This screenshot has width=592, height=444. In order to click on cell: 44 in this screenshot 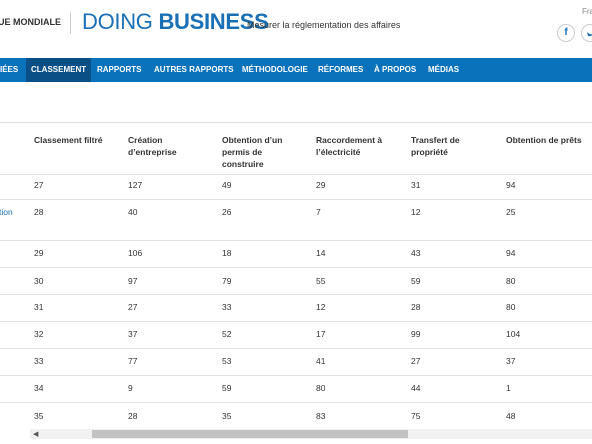, I will do `click(416, 388)`.